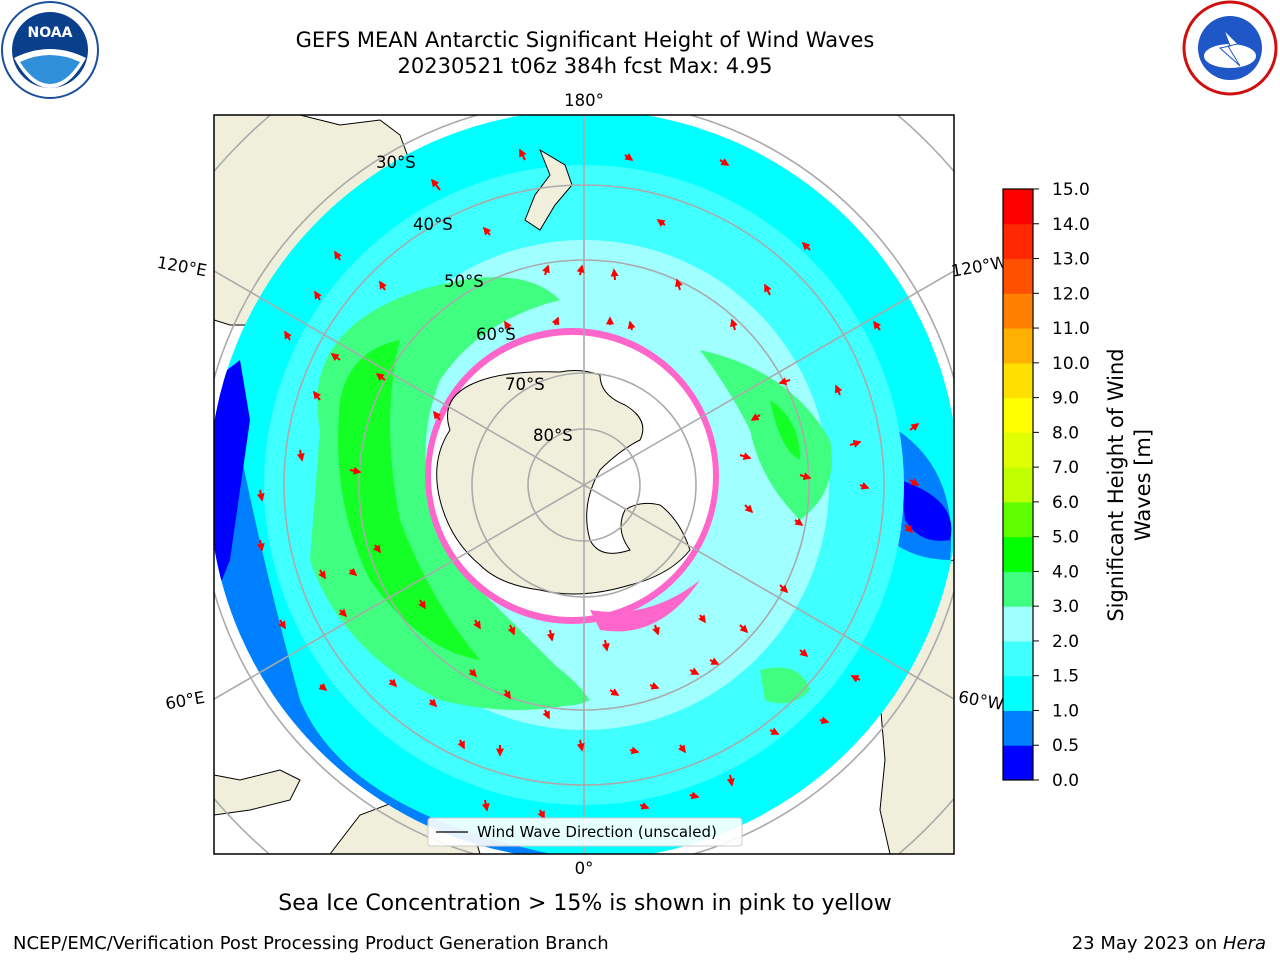  What do you see at coordinates (1071, 190) in the screenshot?
I see `colorbar-tick-label: 15.0` at bounding box center [1071, 190].